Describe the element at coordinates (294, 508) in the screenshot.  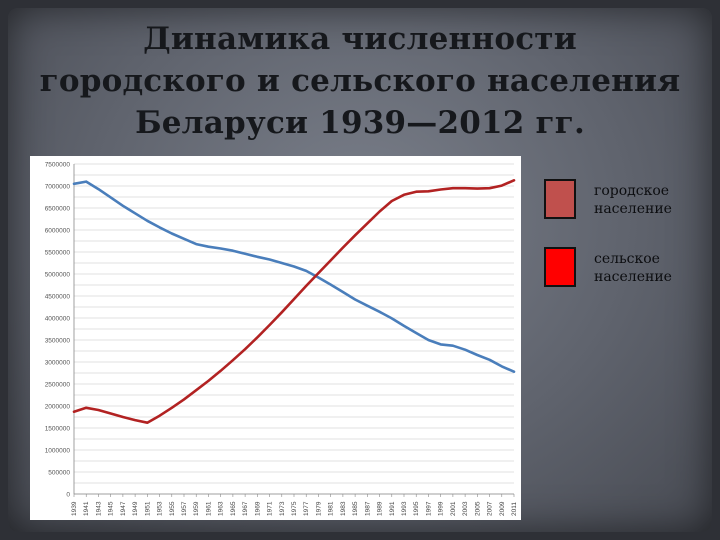
I see `x-tick-label: 1975` at that location.